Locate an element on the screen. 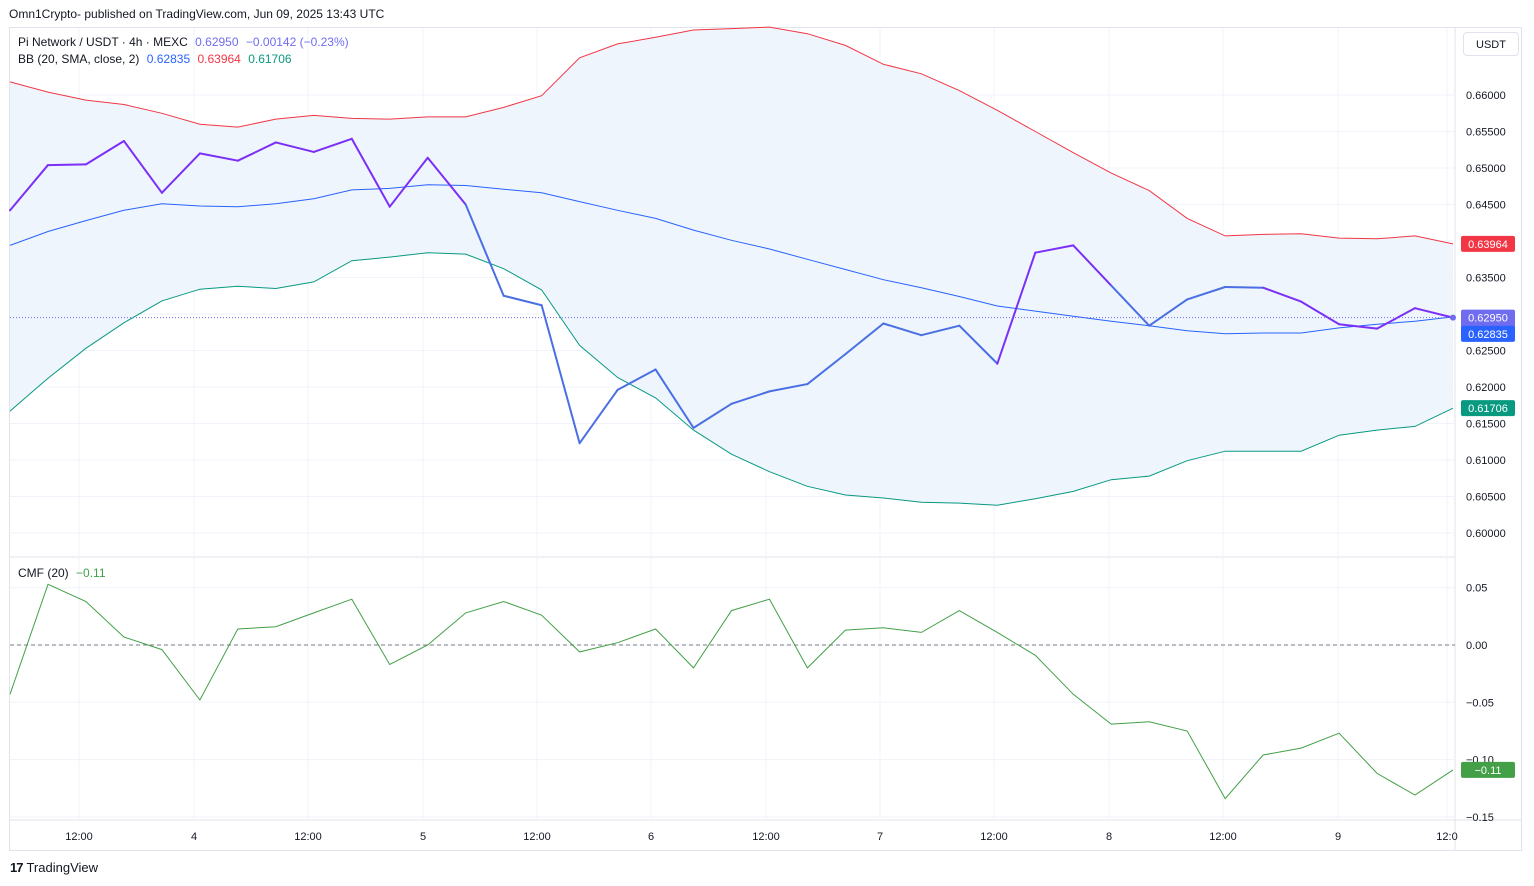  bb-upper-badge-bg is located at coordinates (1488, 243).